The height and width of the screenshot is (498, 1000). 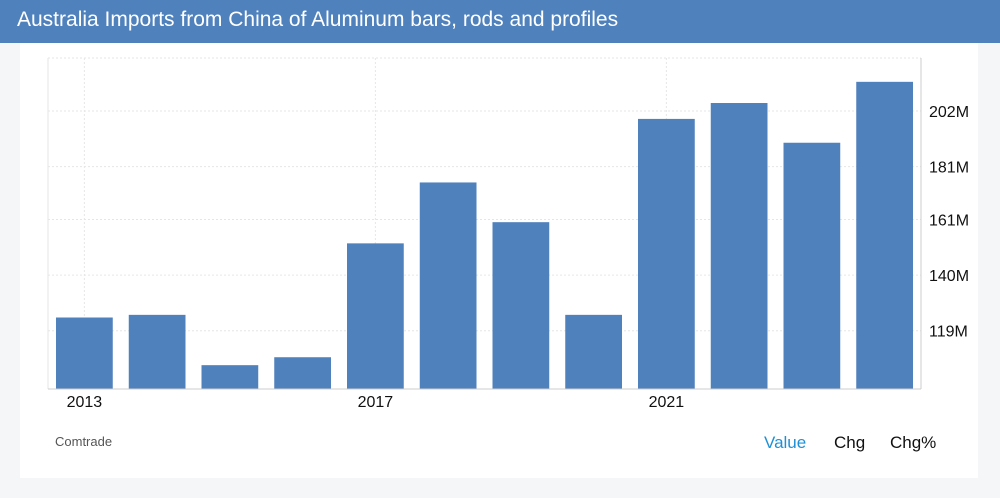 What do you see at coordinates (949, 112) in the screenshot?
I see `y-tick-label: 202M` at bounding box center [949, 112].